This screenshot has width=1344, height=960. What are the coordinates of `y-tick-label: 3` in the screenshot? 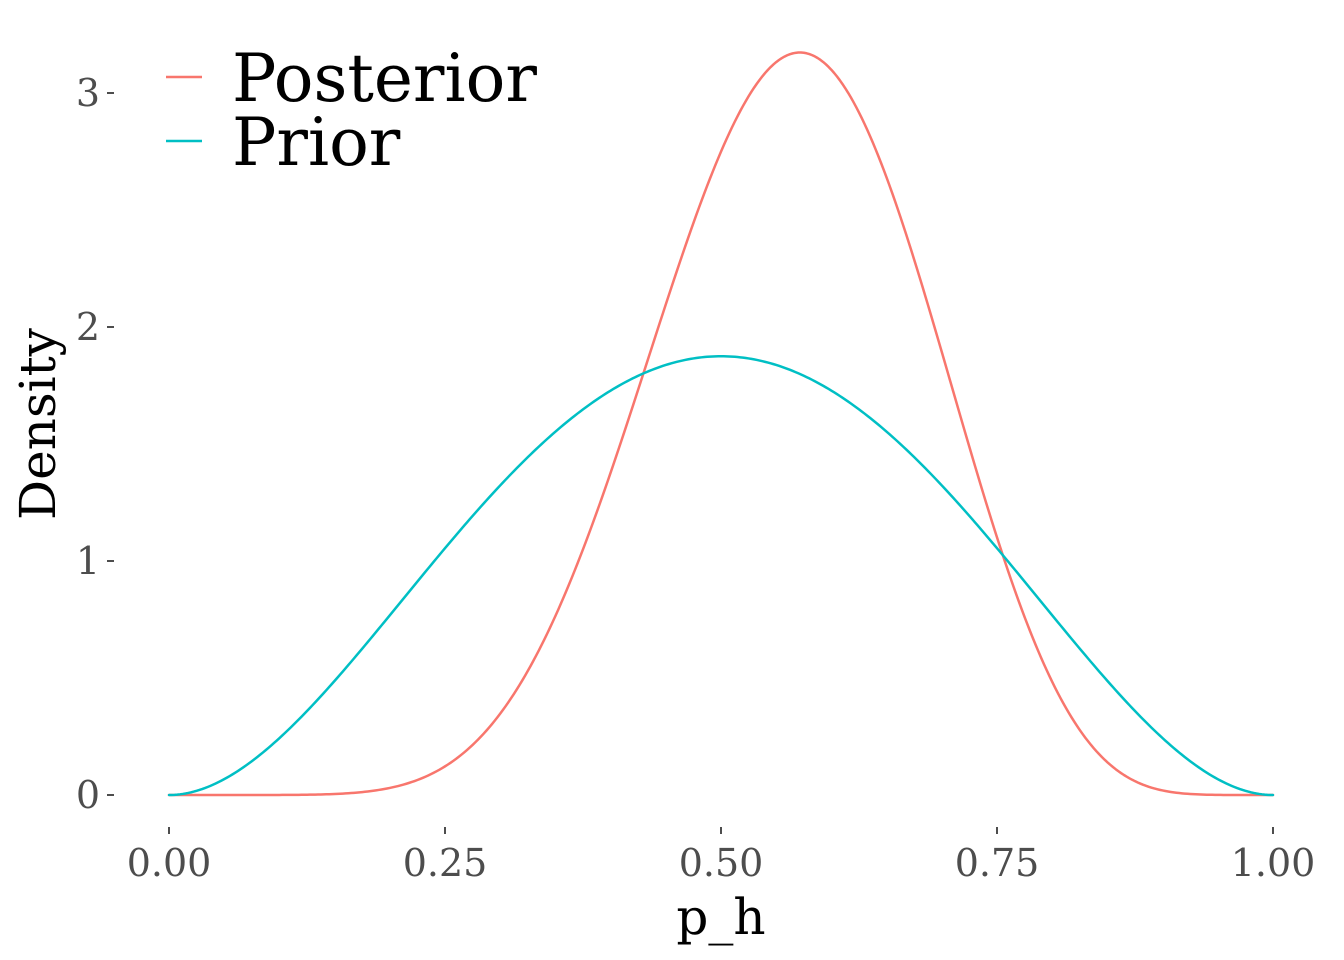 It's located at (88, 93).